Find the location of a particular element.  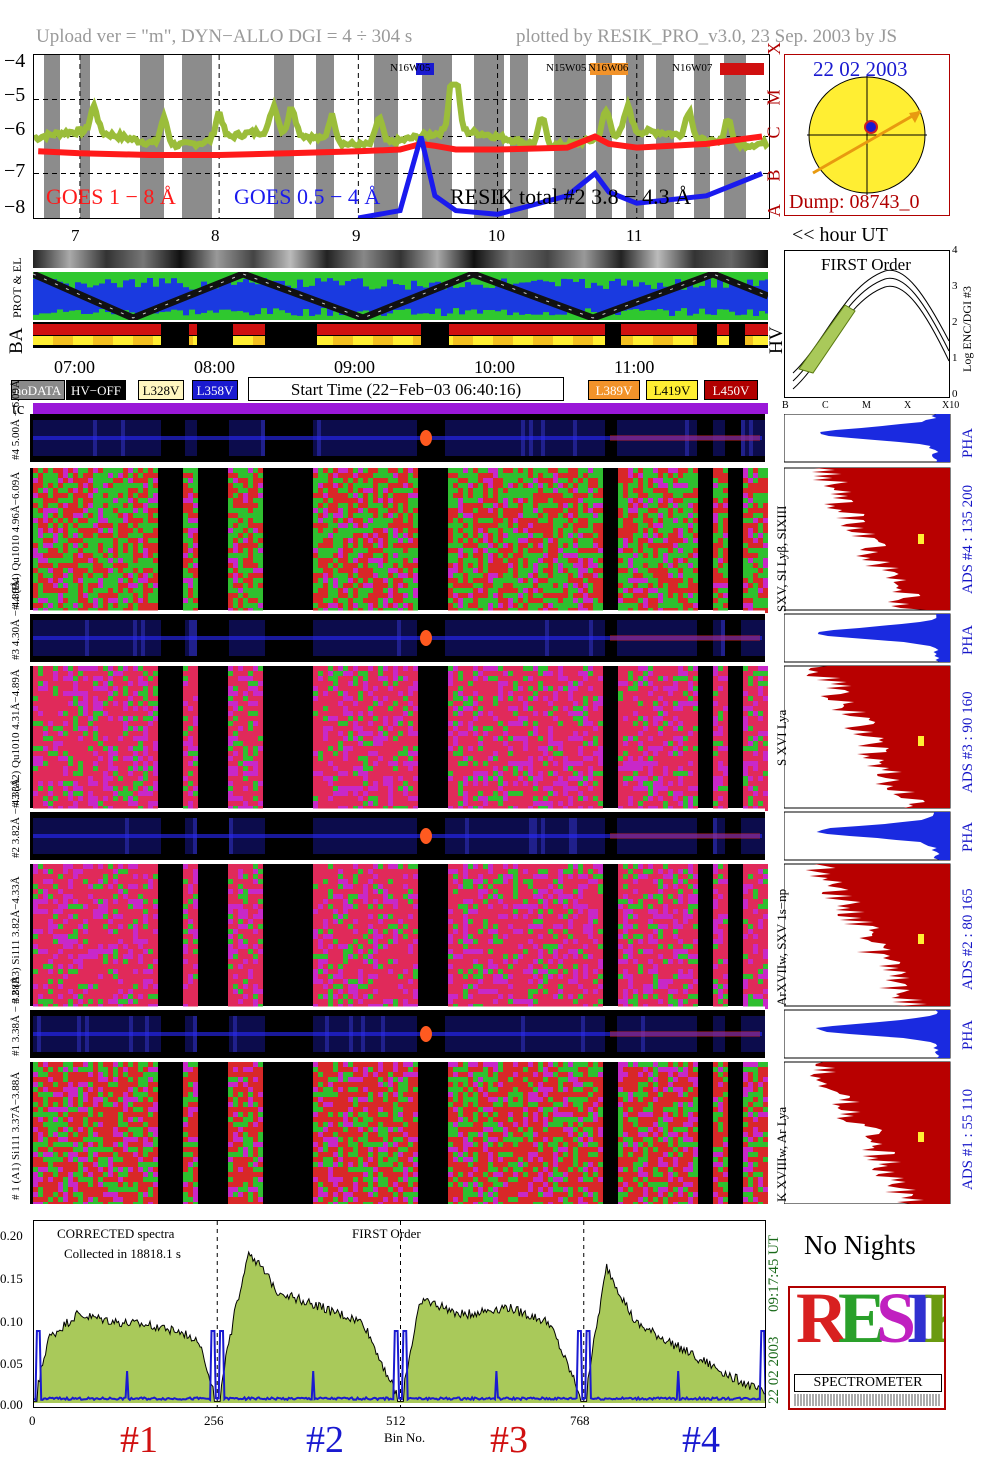

ba-cell is located at coordinates (351, 329).